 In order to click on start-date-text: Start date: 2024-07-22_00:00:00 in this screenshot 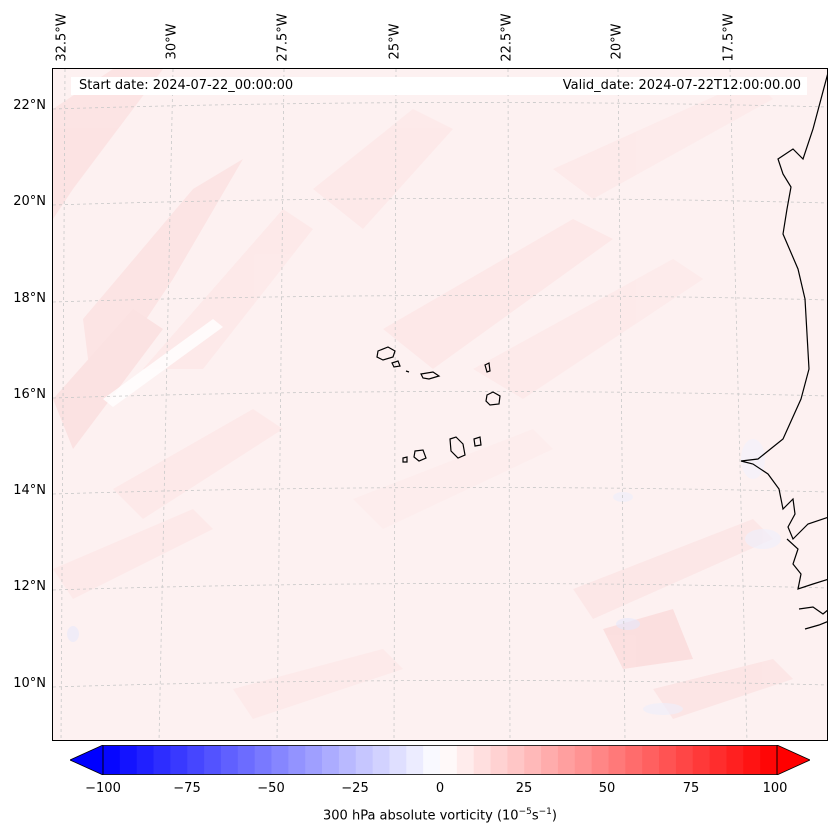, I will do `click(186, 85)`.